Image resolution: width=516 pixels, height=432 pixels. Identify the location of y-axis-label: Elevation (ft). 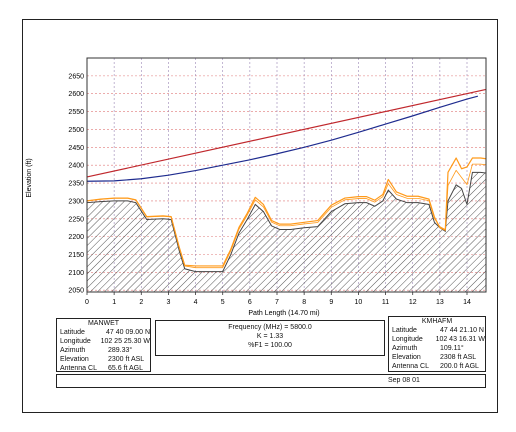
(29, 177).